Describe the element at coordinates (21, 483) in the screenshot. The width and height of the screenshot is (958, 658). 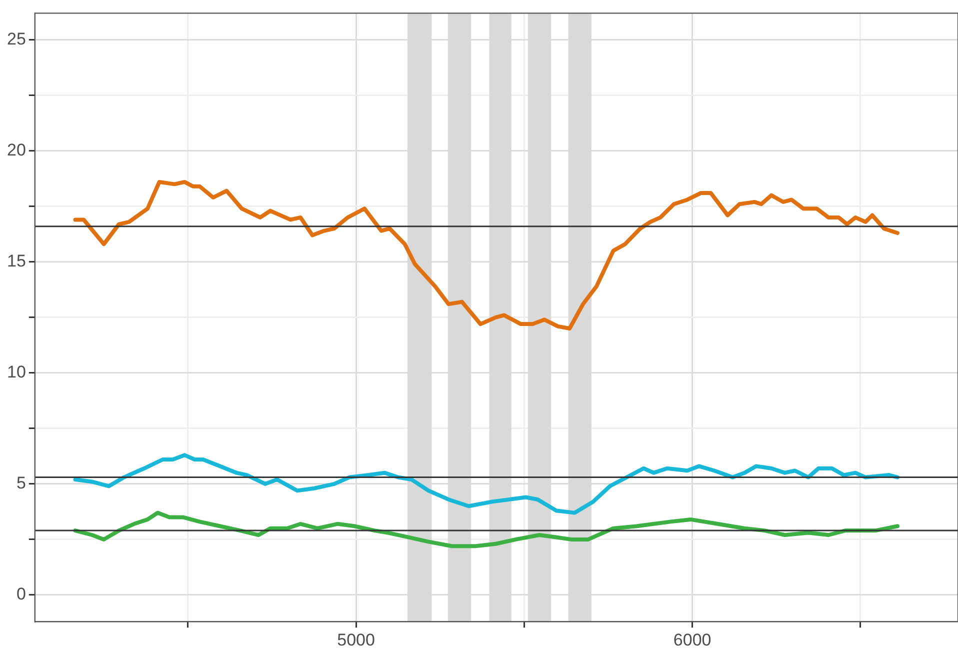
I see `y-tick-label: 5` at that location.